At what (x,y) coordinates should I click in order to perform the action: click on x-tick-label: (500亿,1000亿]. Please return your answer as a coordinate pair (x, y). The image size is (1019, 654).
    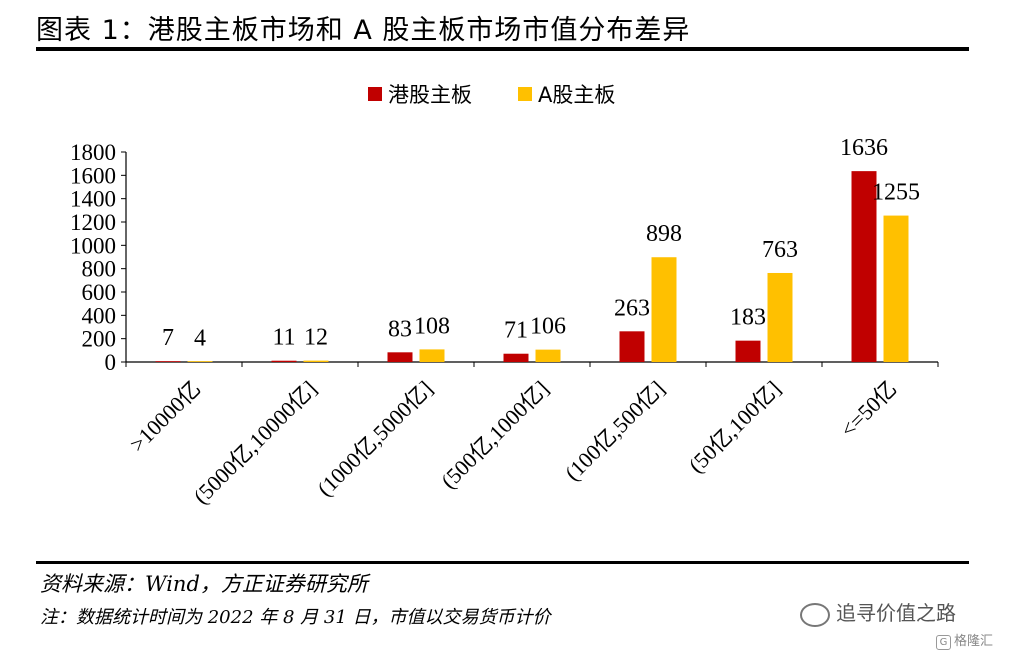
    Looking at the image, I should click on (494, 434).